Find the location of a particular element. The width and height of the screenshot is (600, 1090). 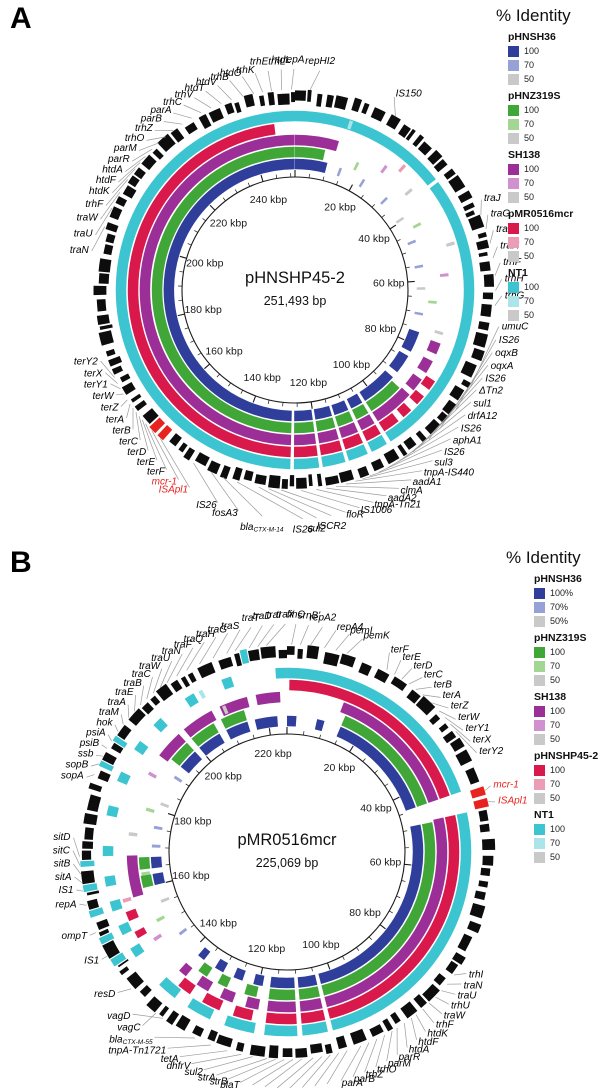

legend-identity-label: 70 is located at coordinates (555, 784).